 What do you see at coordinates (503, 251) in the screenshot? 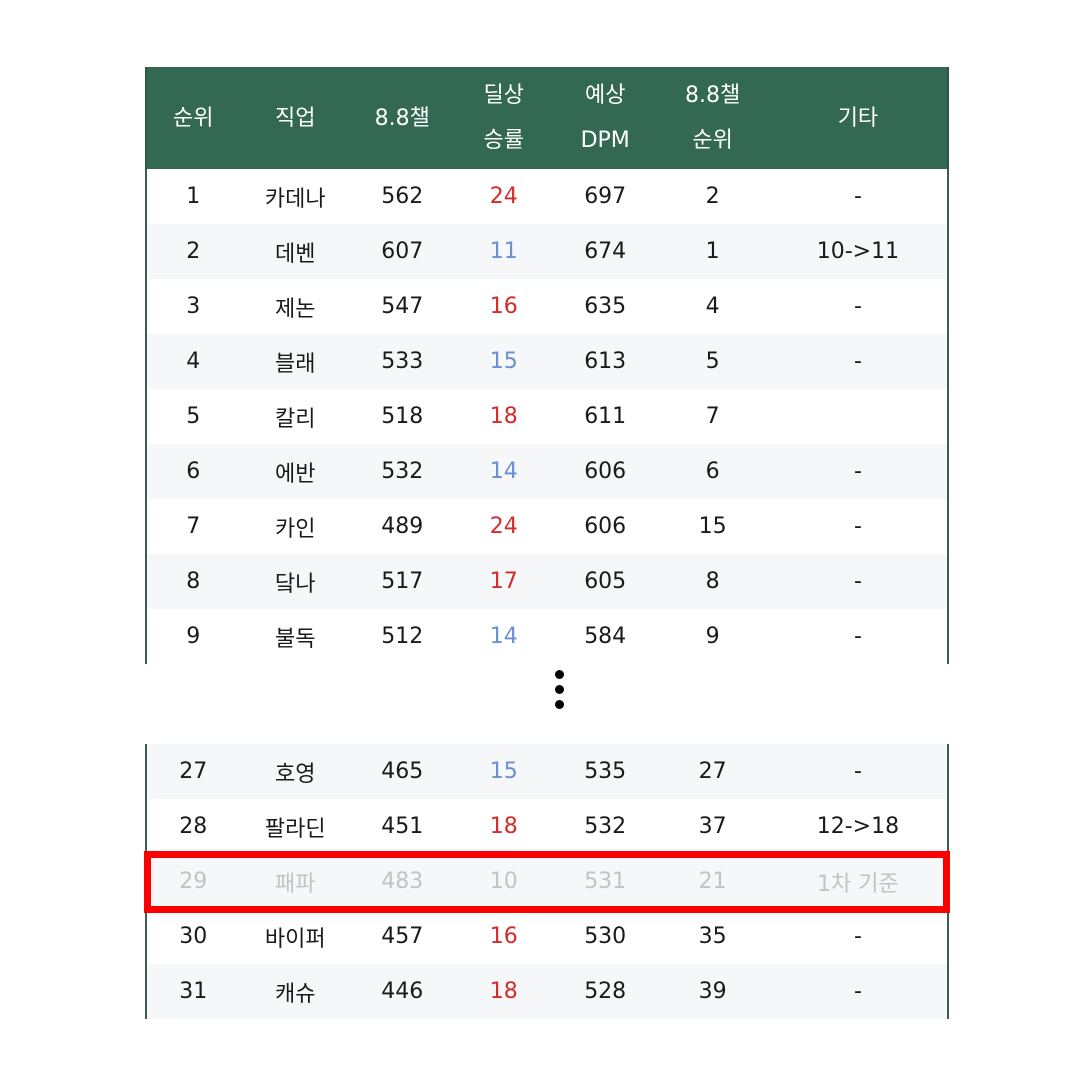
I see `cell-win-rate: 11` at bounding box center [503, 251].